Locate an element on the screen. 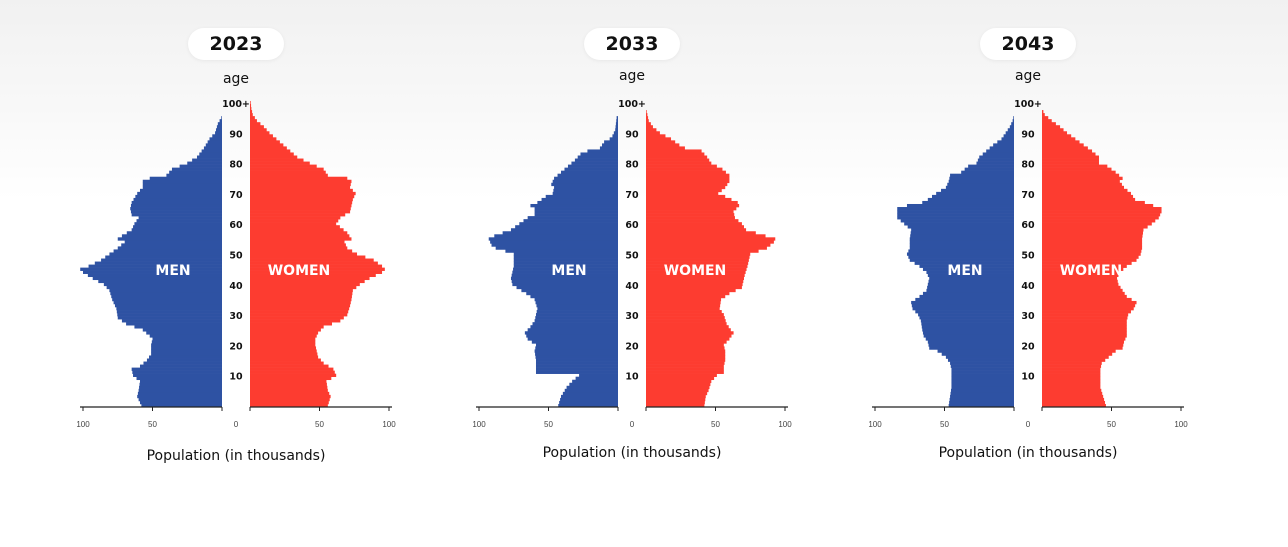  year-badge-2033: 2033 is located at coordinates (632, 44).